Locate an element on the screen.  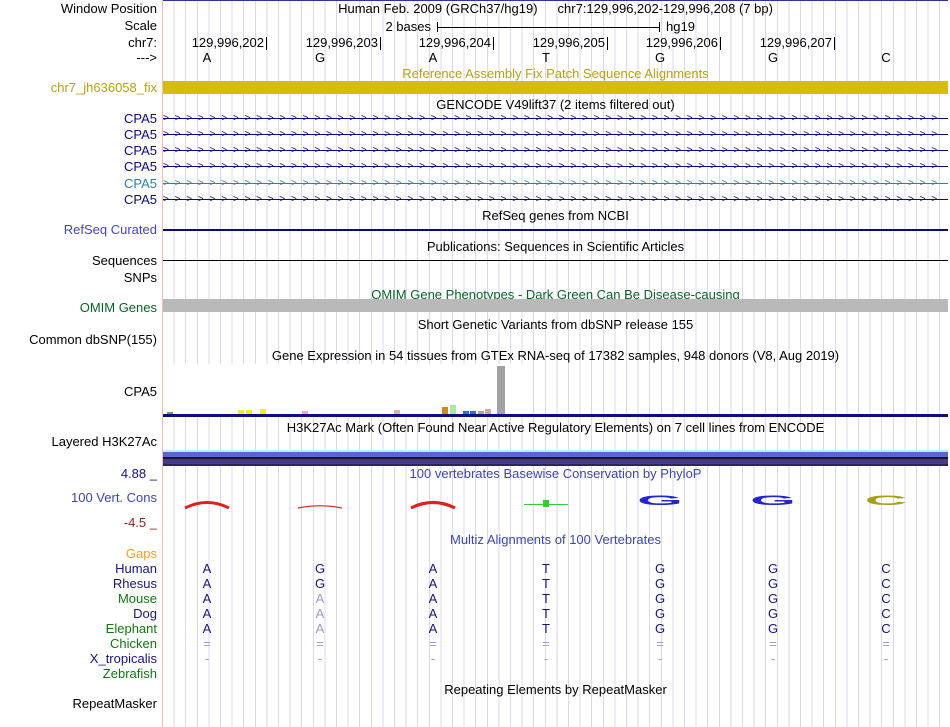
gtex-label: CPA5 is located at coordinates (140, 391).